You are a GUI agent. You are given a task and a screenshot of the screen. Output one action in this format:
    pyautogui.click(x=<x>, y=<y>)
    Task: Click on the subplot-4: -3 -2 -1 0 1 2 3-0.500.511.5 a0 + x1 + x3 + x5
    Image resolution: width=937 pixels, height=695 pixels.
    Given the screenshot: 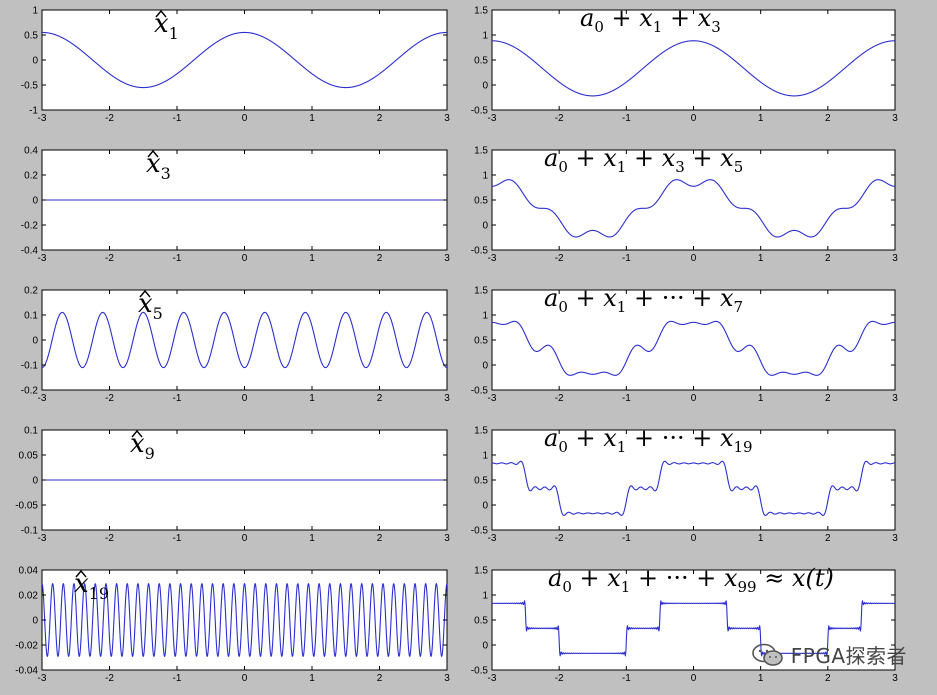 What is the action you would take?
    pyautogui.click(x=684, y=204)
    